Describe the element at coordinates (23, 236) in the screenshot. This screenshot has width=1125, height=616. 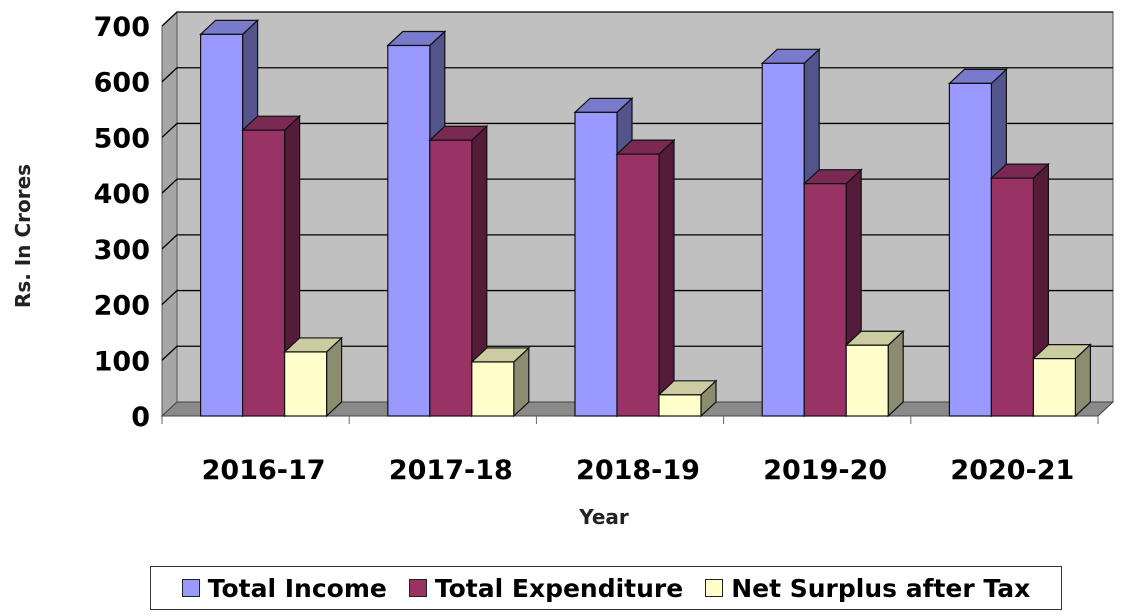
I see `y-axis-title: Rs. In Crores` at that location.